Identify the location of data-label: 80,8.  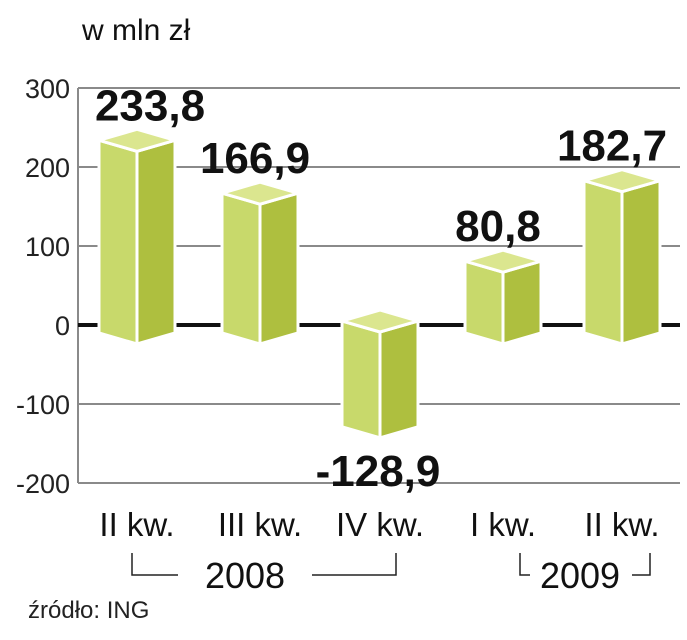
(498, 226).